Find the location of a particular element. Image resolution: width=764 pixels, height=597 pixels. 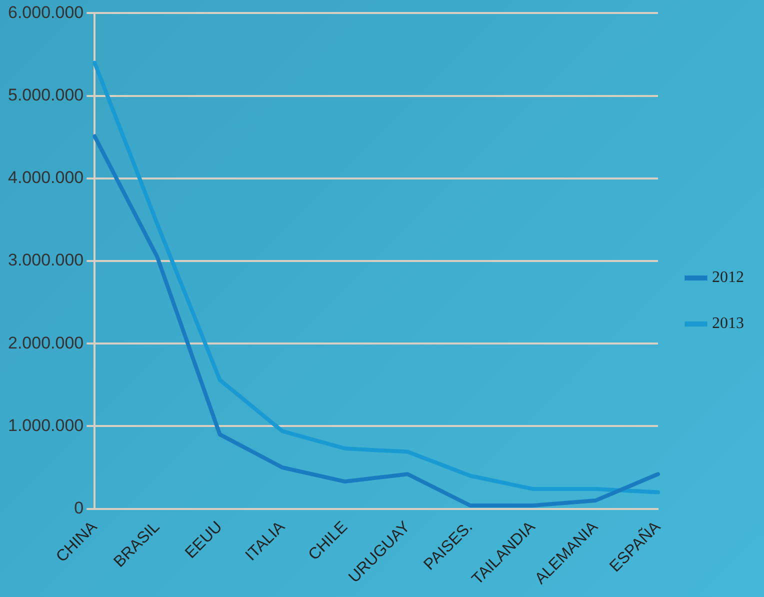

legend-label: 2012 is located at coordinates (728, 277).